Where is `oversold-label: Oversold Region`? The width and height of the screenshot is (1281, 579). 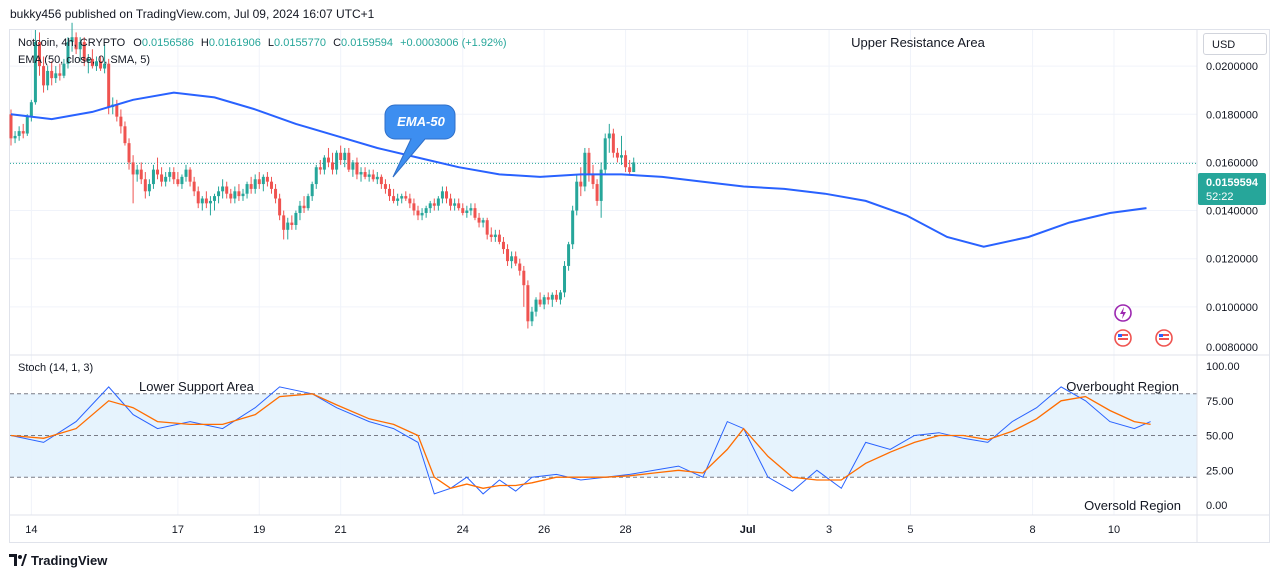 oversold-label: Oversold Region is located at coordinates (1132, 505).